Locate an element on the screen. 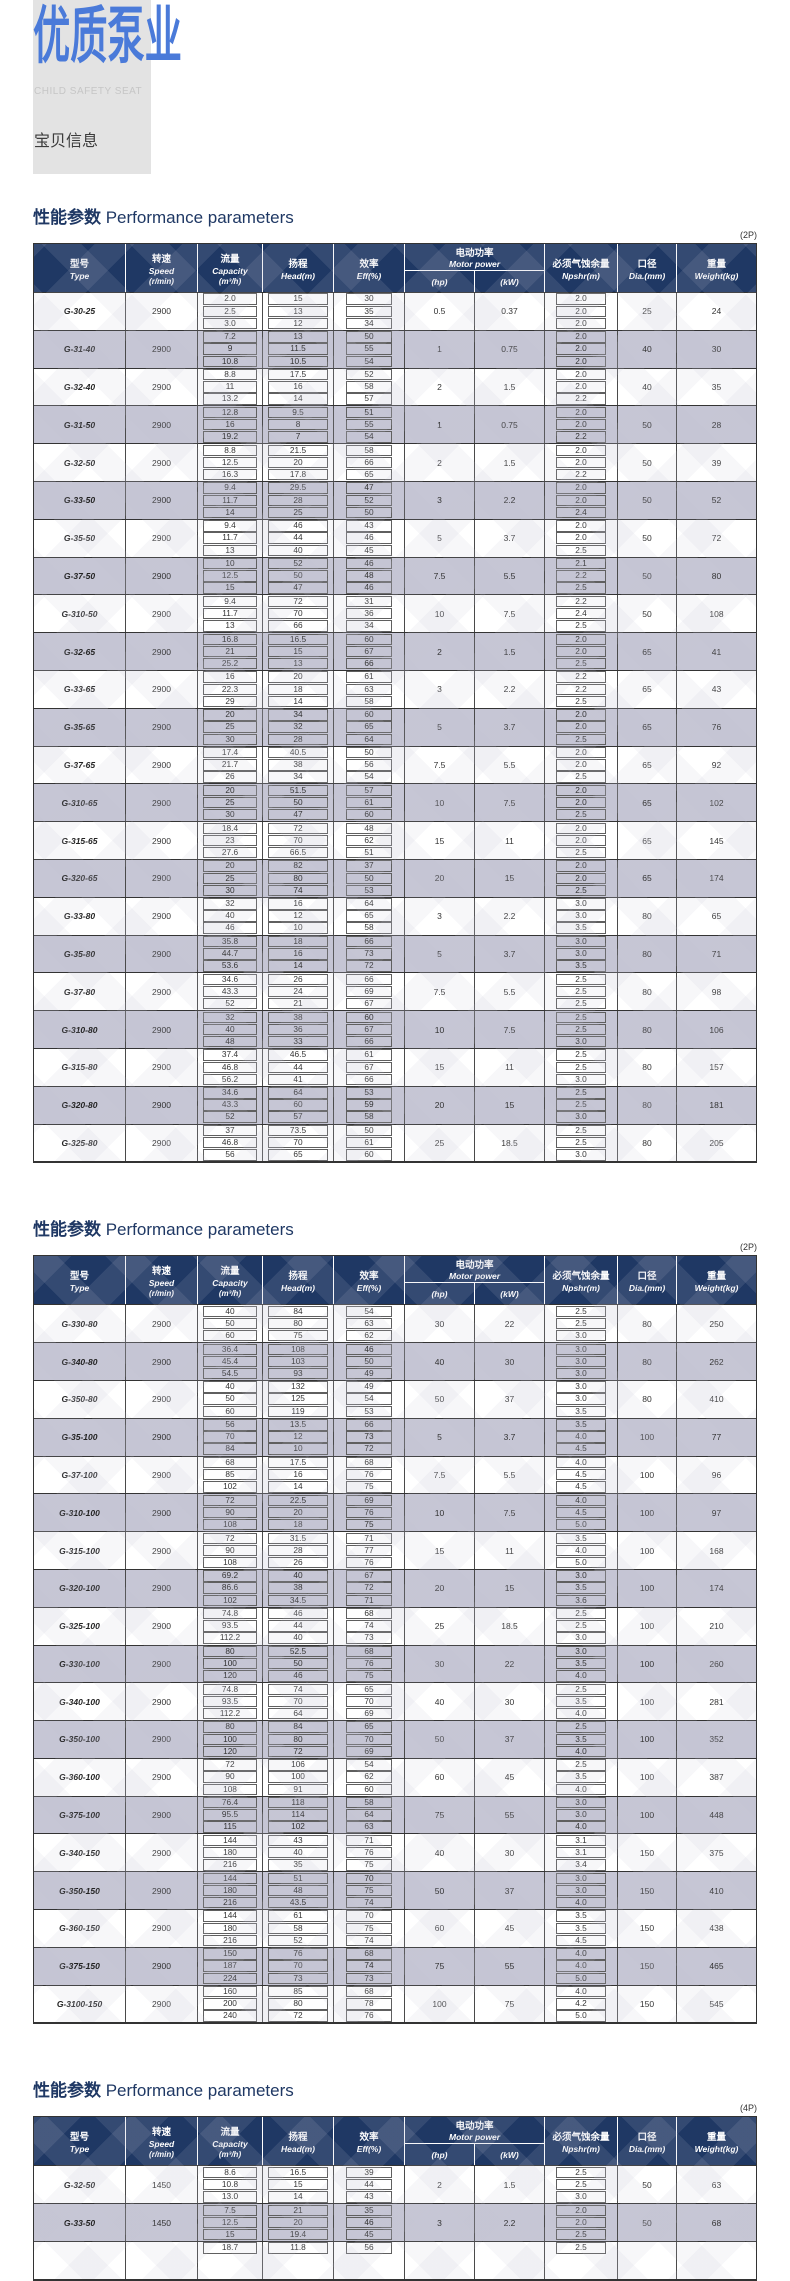  value-box: 4.5 is located at coordinates (581, 1512).